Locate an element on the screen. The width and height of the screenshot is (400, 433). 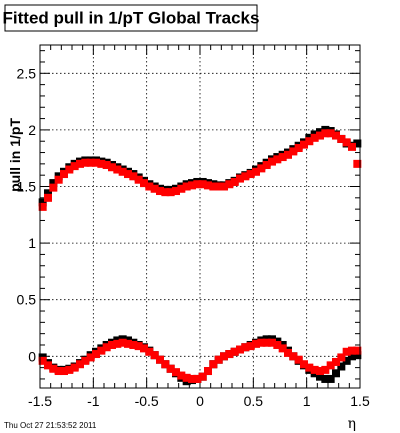
x-axis-label: η is located at coordinates (352, 424).